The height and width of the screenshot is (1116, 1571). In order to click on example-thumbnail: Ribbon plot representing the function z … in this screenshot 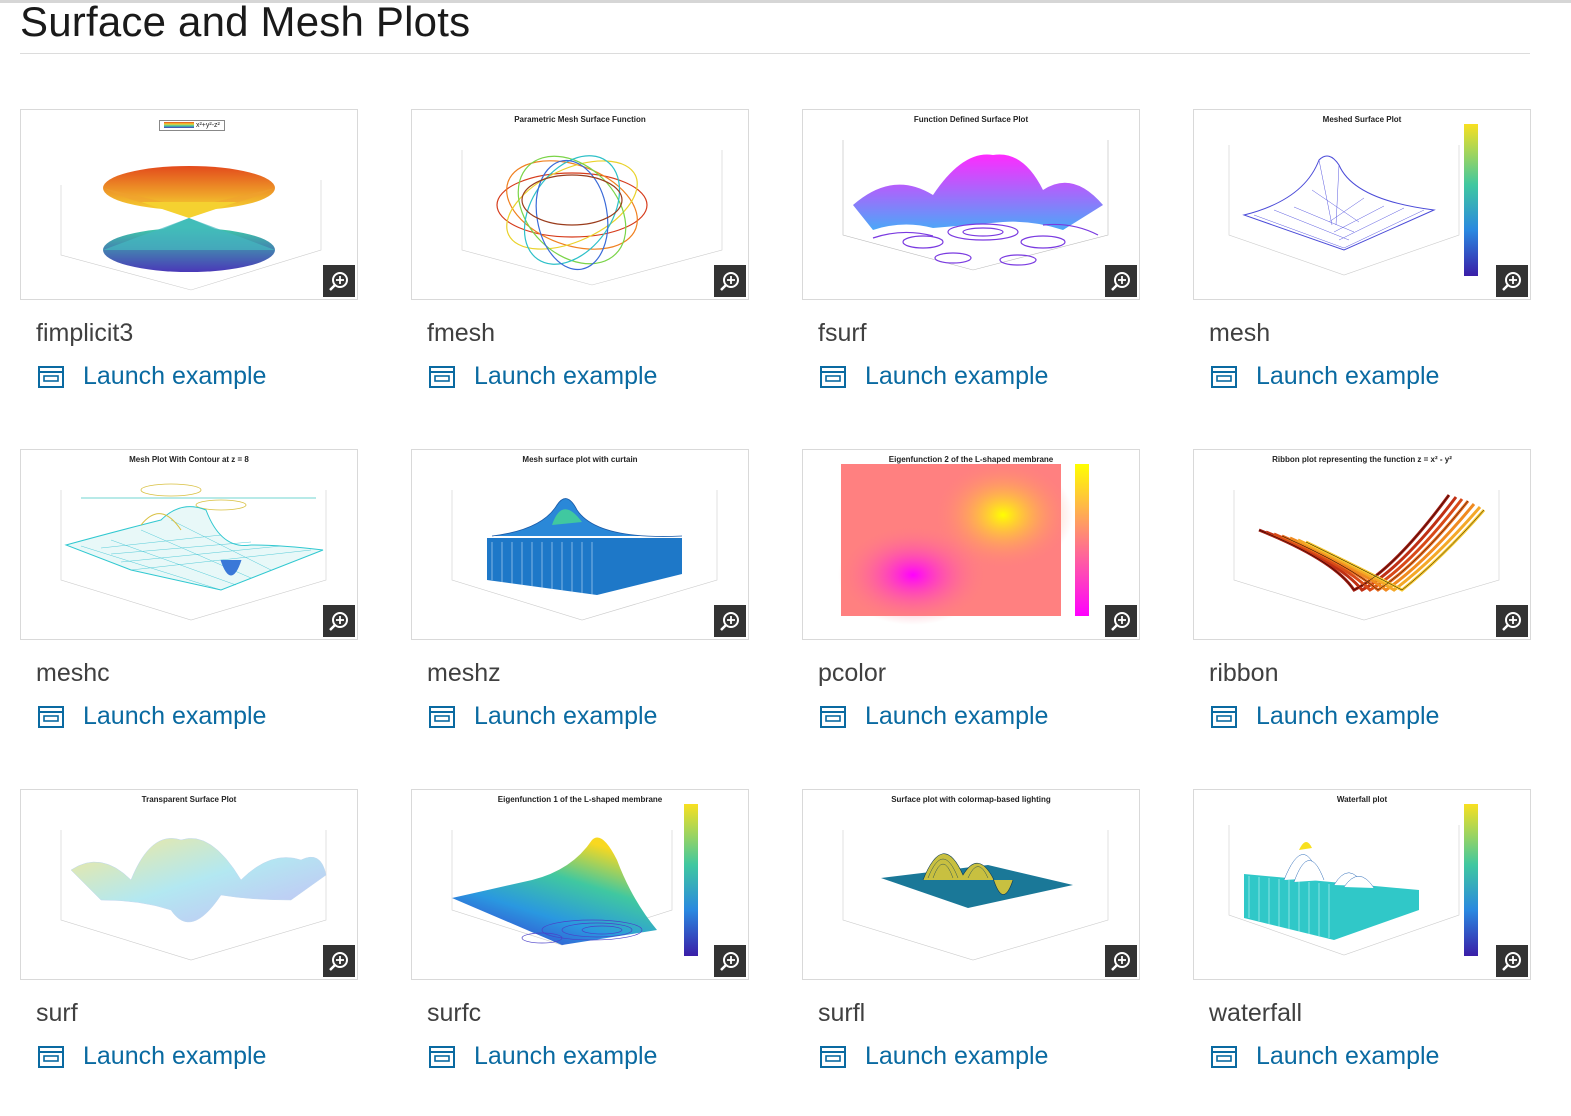, I will do `click(1362, 544)`.